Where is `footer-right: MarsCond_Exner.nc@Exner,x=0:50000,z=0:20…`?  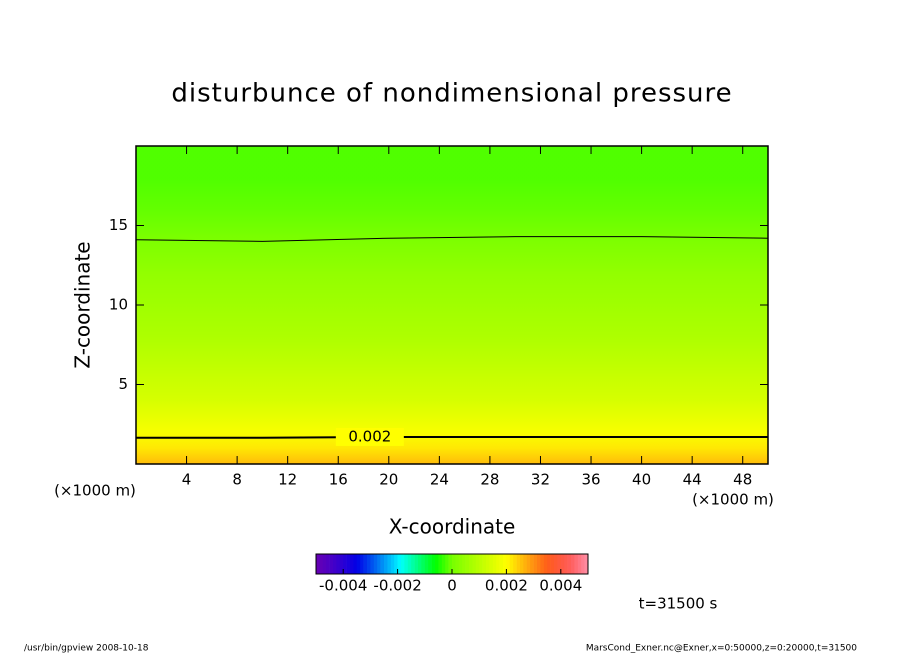
footer-right: MarsCond_Exner.nc@Exner,x=0:50000,z=0:20… is located at coordinates (721, 649).